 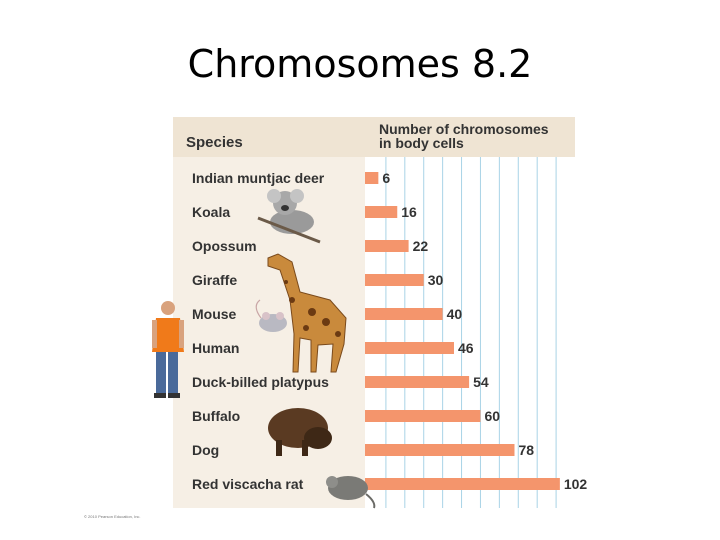 I want to click on data-label: 102, so click(x=576, y=484).